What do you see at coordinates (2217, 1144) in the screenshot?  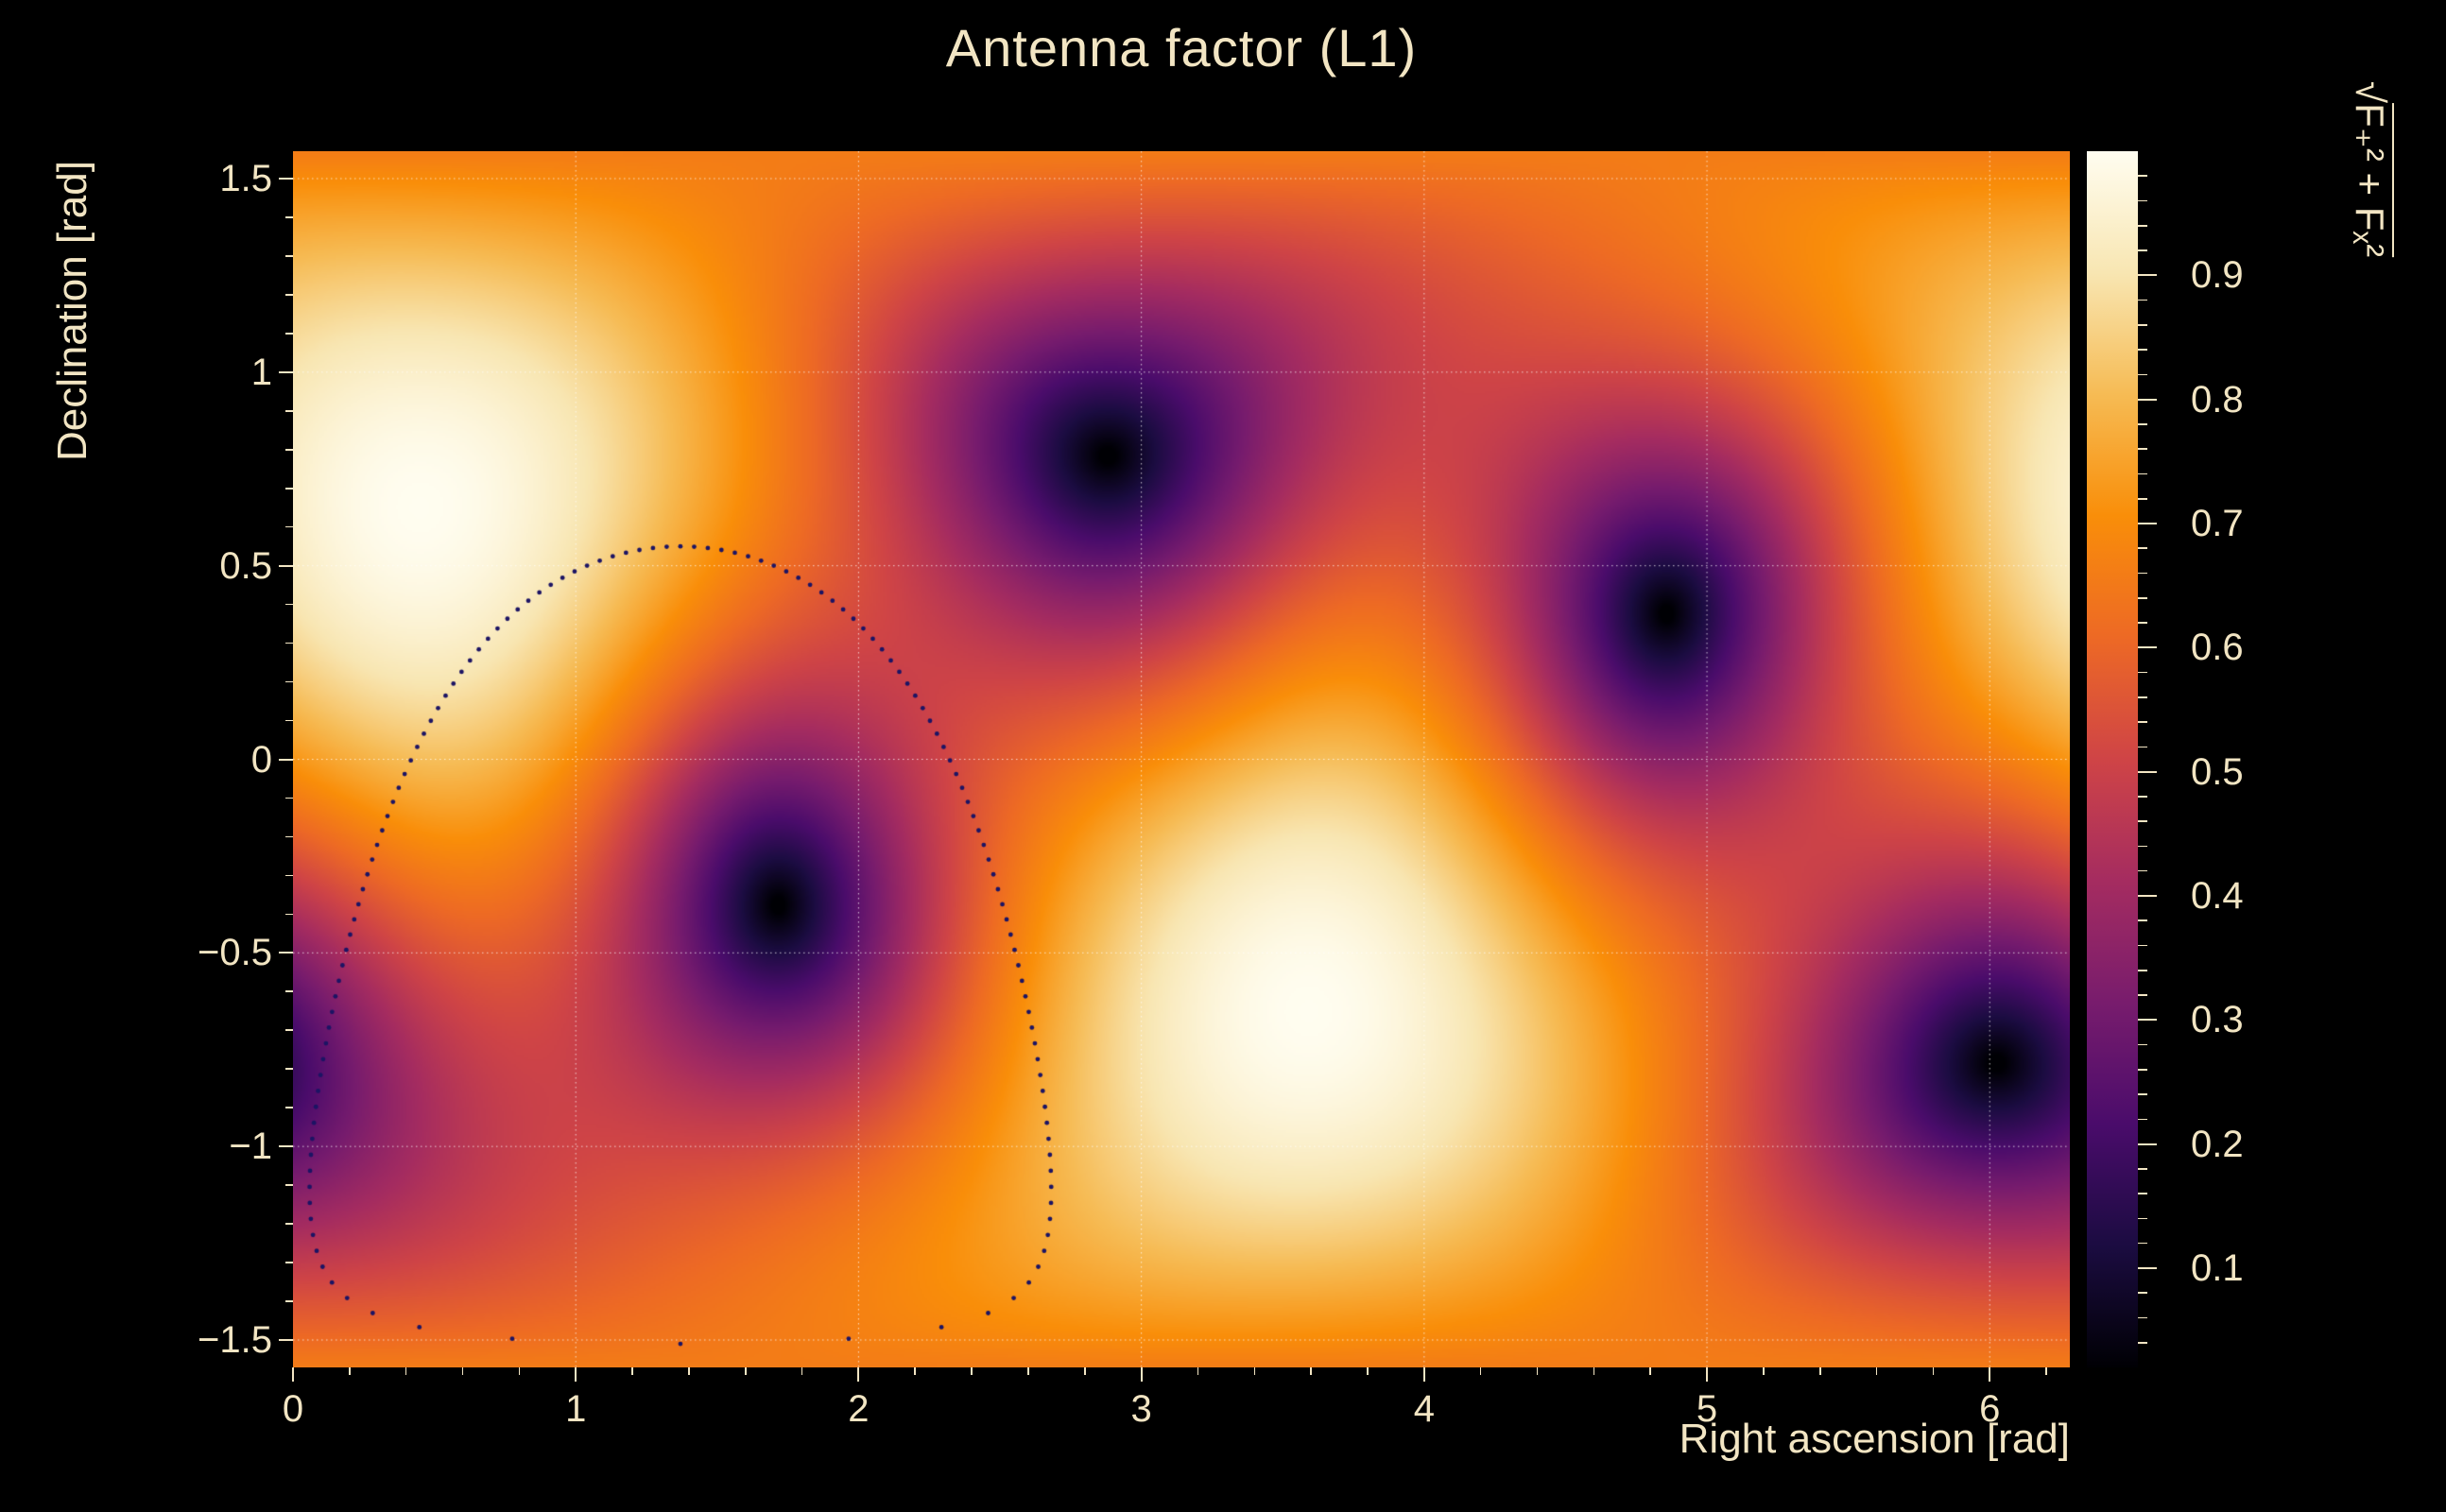 I see `colorbar-tick-label: 0.2` at bounding box center [2217, 1144].